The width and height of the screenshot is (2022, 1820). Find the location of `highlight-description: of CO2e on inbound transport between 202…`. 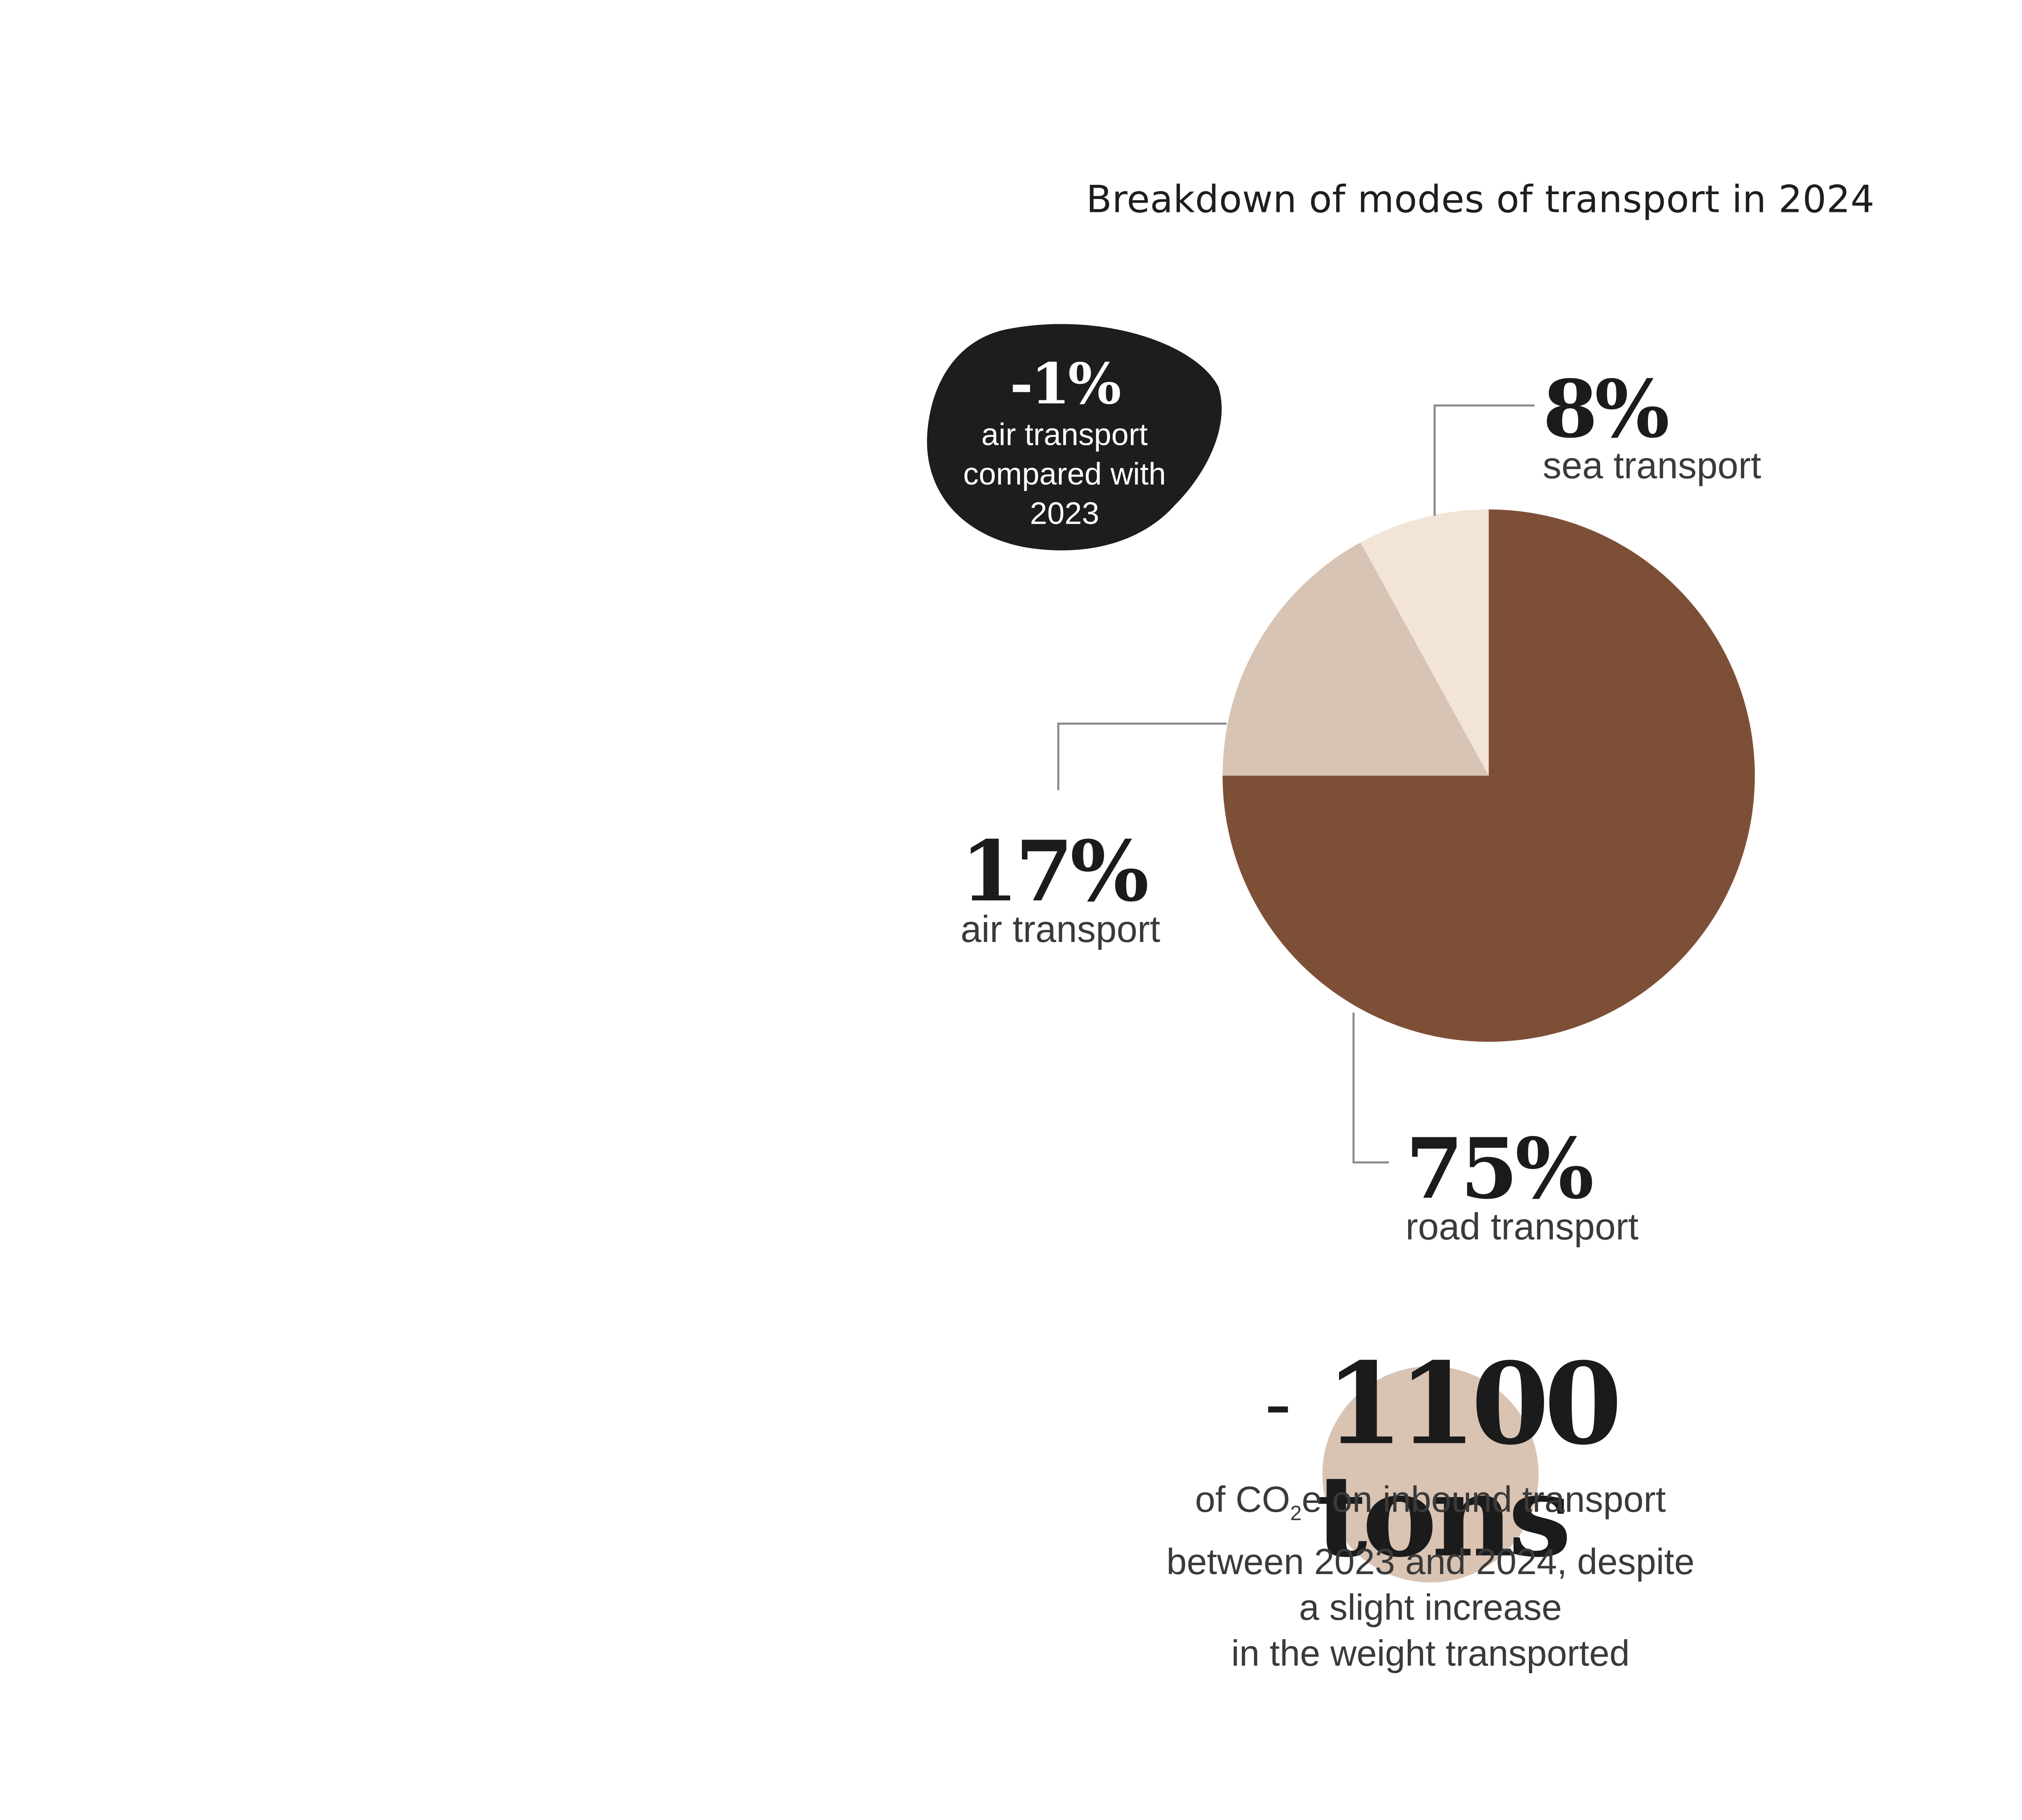

highlight-description: of CO2e on inbound transport between 202… is located at coordinates (1430, 1576).